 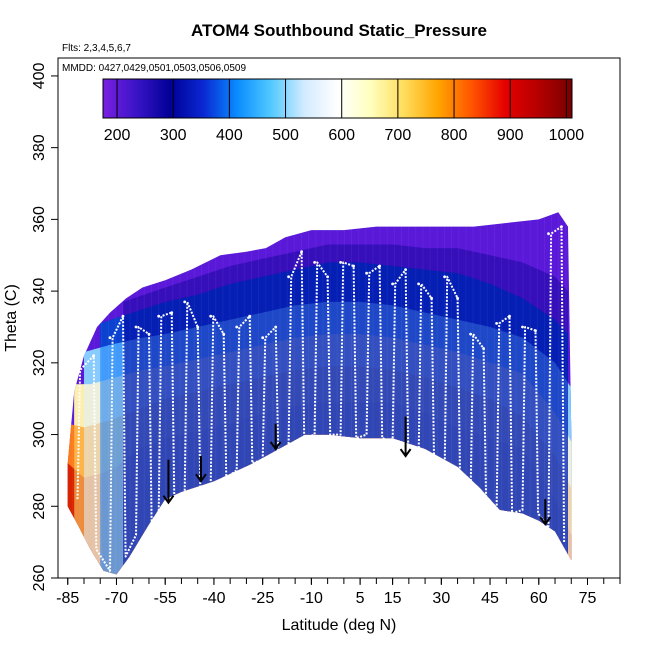 What do you see at coordinates (39, 219) in the screenshot?
I see `y-tick-label: 360` at bounding box center [39, 219].